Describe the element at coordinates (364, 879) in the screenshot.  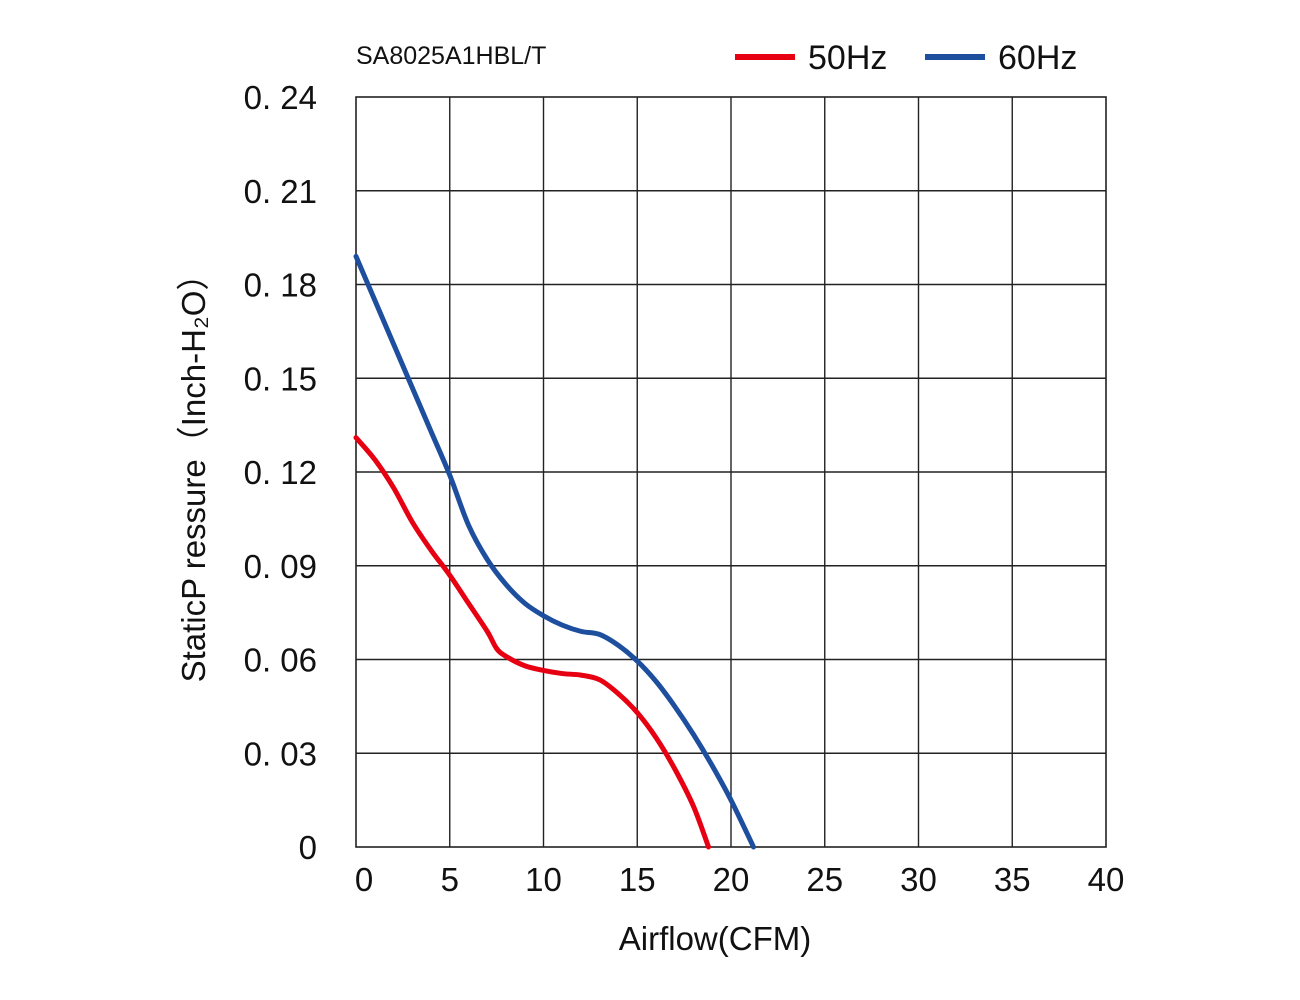
I see `x-tick-label: 0` at that location.